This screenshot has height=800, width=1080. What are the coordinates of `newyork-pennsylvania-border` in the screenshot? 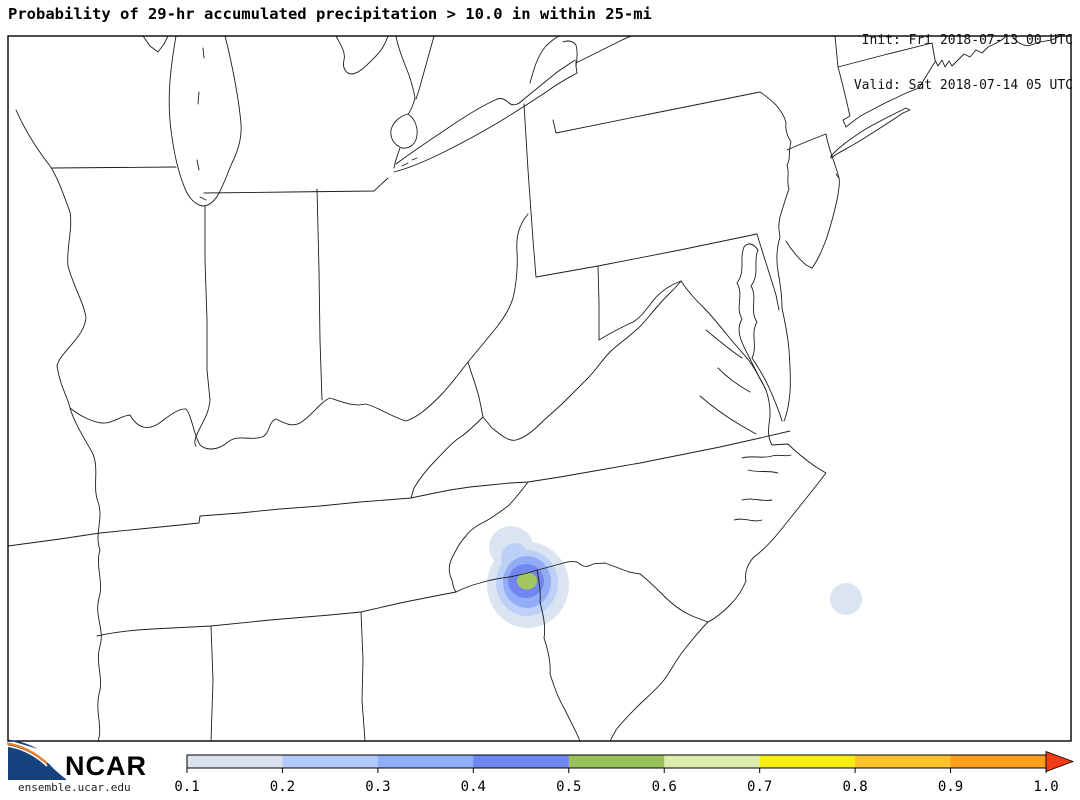 It's located at (656, 112).